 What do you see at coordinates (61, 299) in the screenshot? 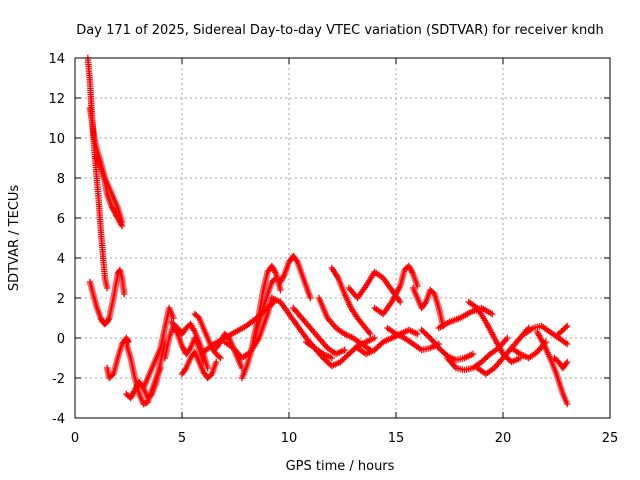
I see `y-tick-label: 2` at bounding box center [61, 299].